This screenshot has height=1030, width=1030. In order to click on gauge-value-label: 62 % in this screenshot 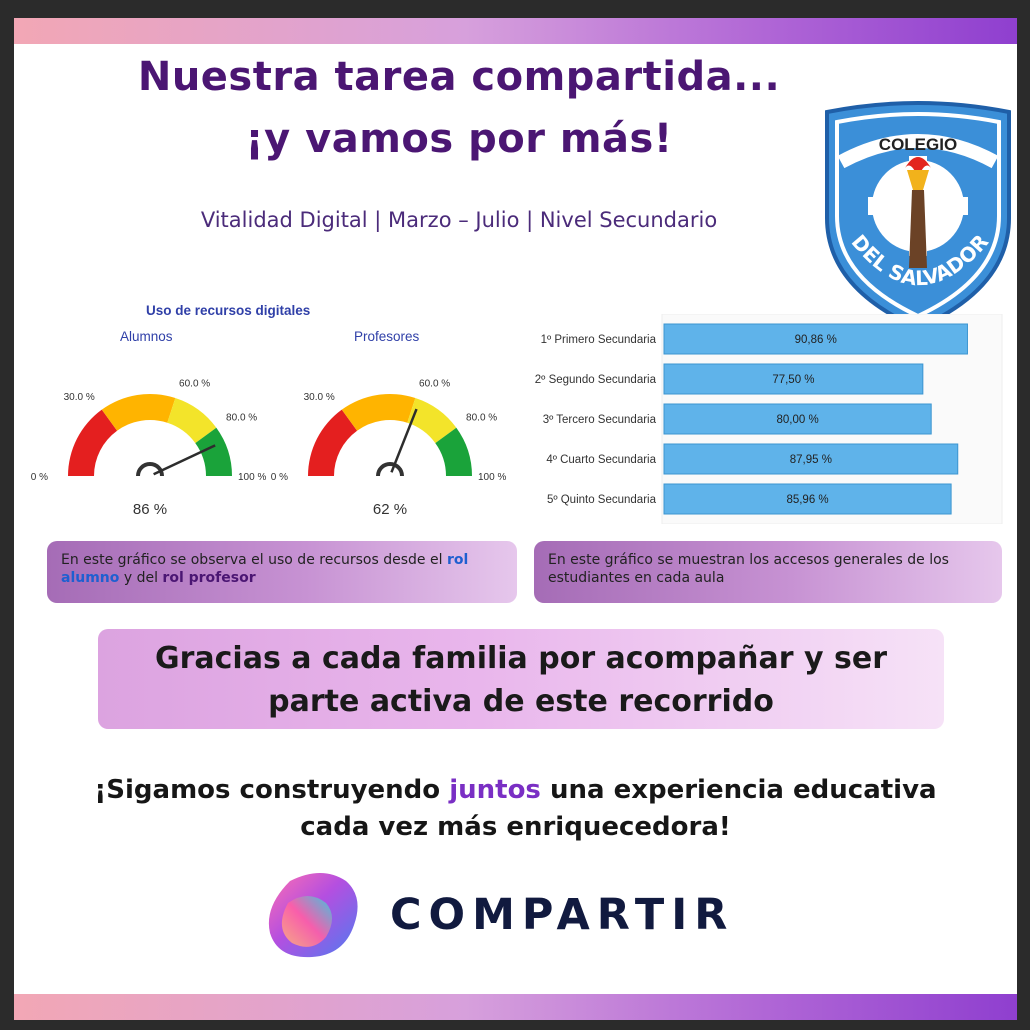, I will do `click(390, 509)`.